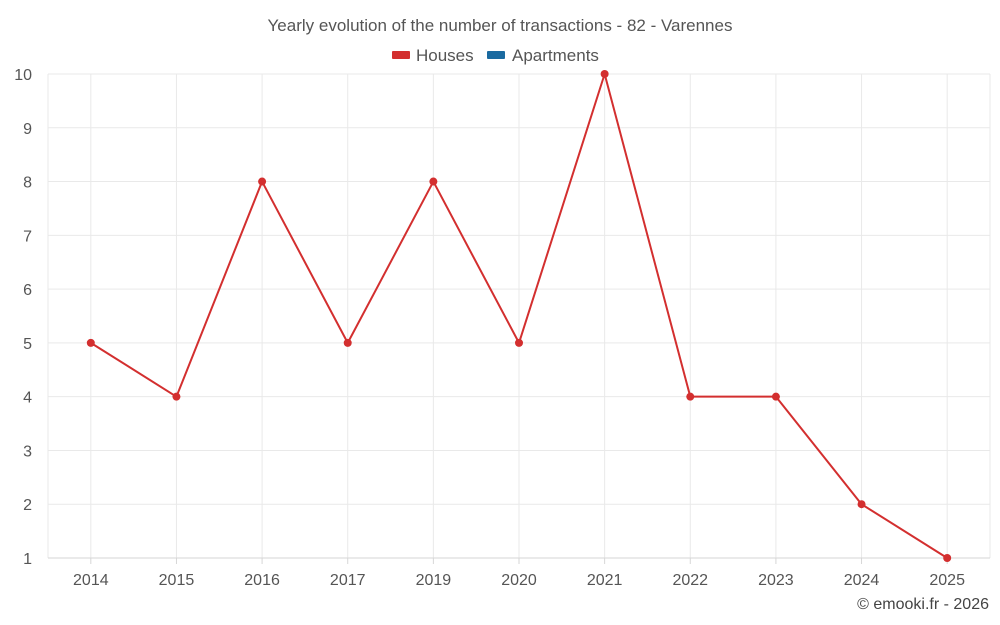 The image size is (1000, 625). Describe the element at coordinates (519, 580) in the screenshot. I see `x-tick-label: 2020` at that location.